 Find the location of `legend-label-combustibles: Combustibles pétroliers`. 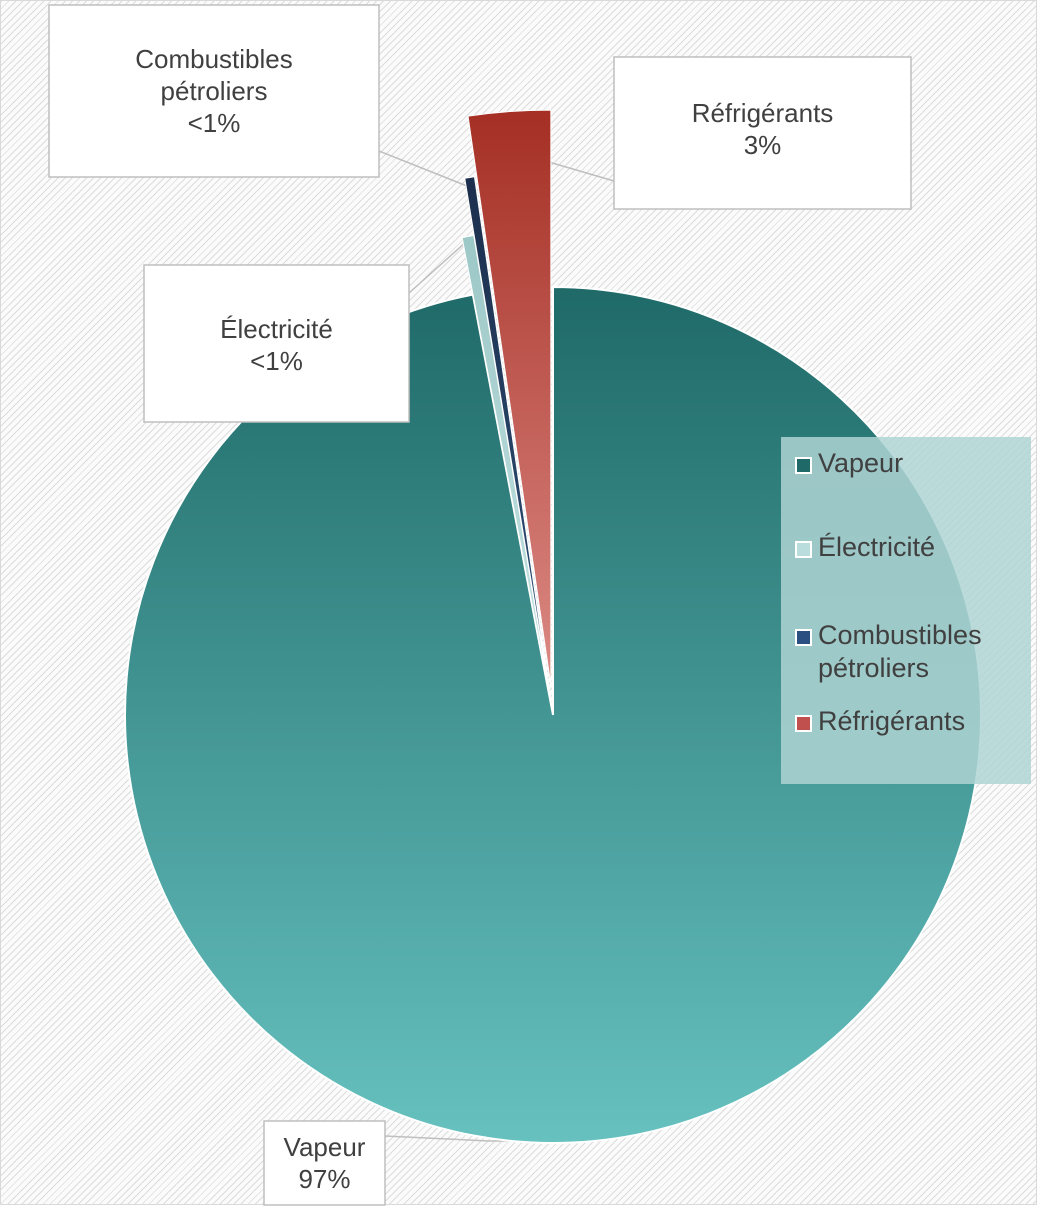

legend-label-combustibles: Combustibles pétroliers is located at coordinates (900, 651).